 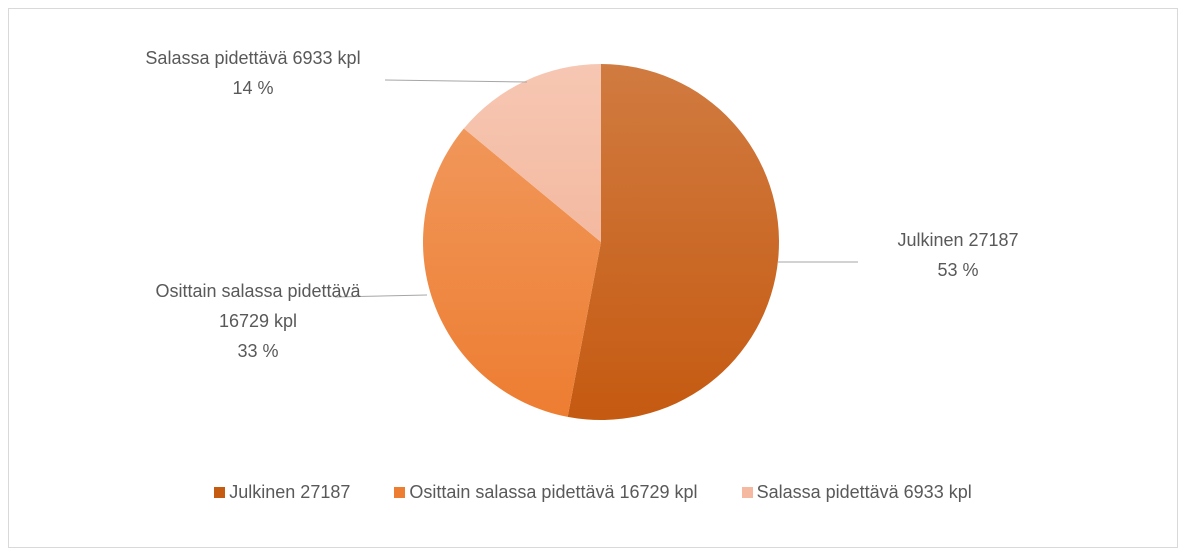 I want to click on label-category: Salassa pidettävä 6933 kpl, so click(x=253, y=58).